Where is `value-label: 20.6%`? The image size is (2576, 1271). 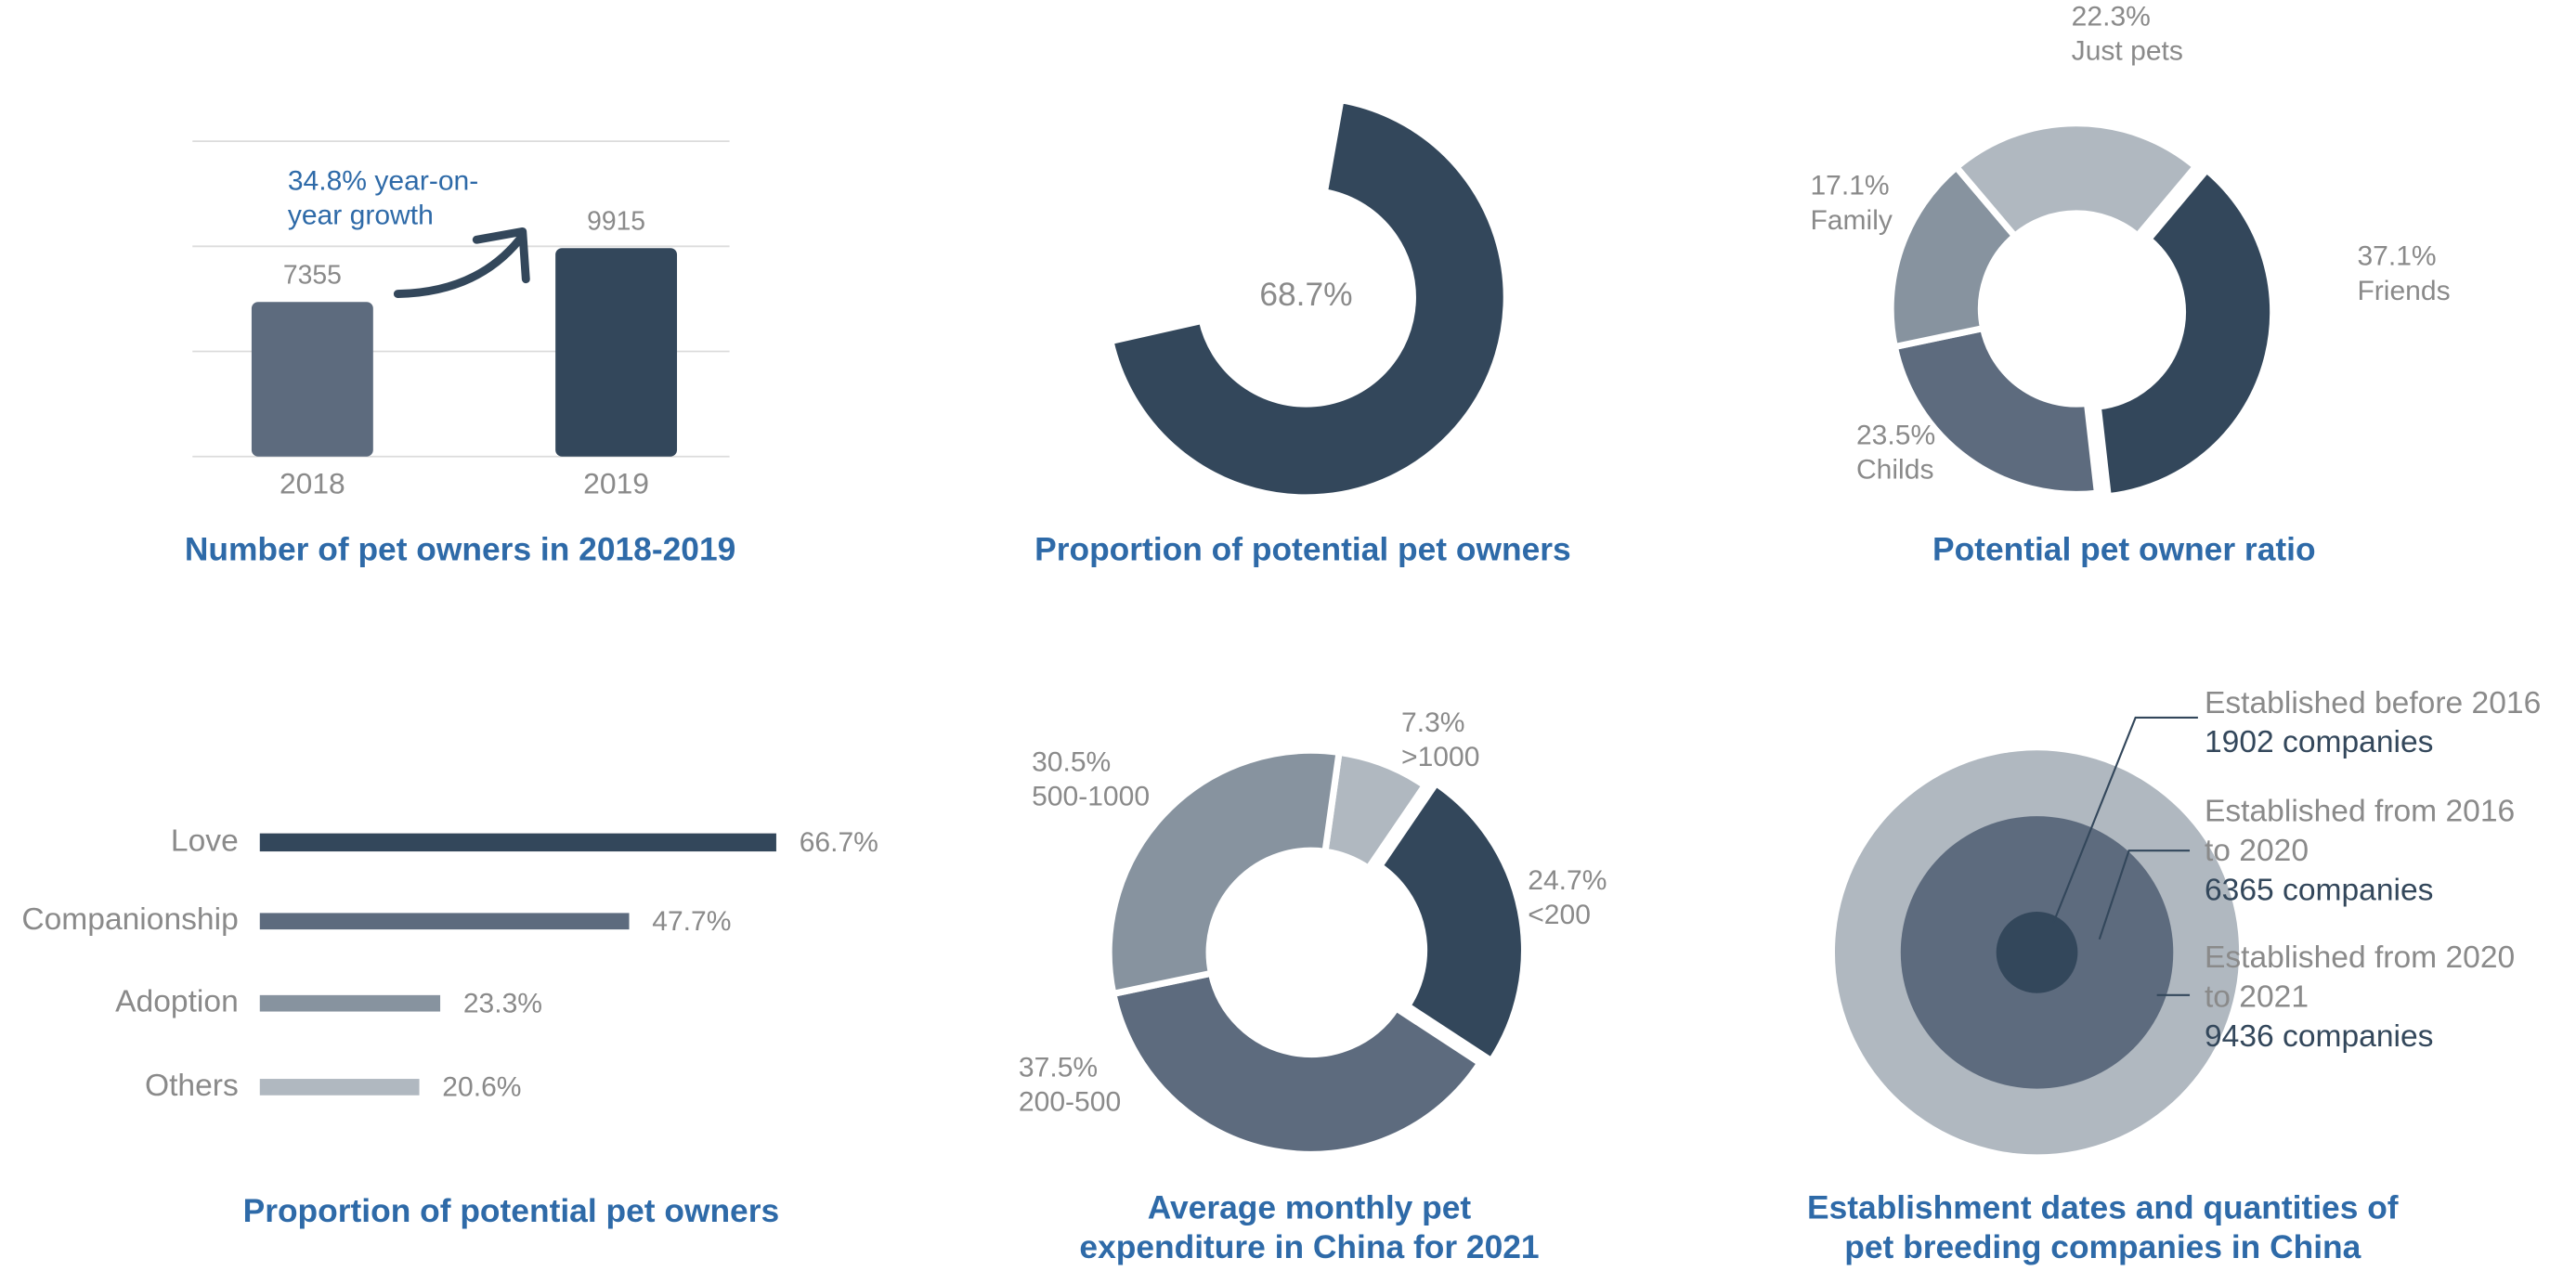
value-label: 20.6% is located at coordinates (481, 1088).